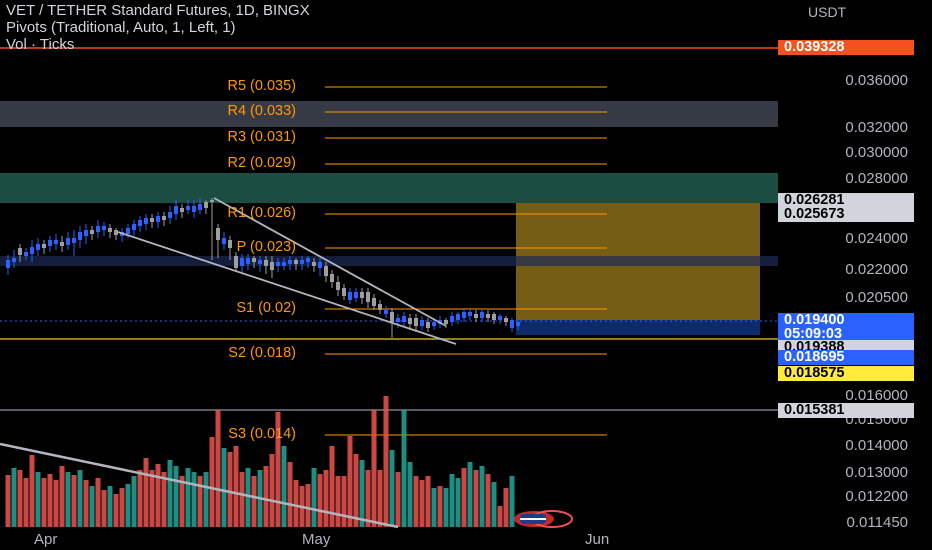  What do you see at coordinates (199, 485) in the screenshot?
I see `trendline-volume` at bounding box center [199, 485].